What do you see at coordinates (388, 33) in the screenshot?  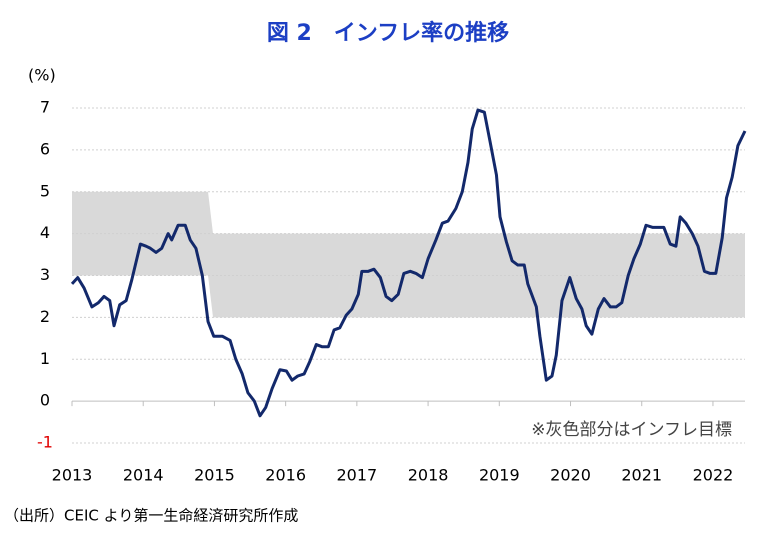 I see `chart-title: 図 2 インフレ率の推移` at bounding box center [388, 33].